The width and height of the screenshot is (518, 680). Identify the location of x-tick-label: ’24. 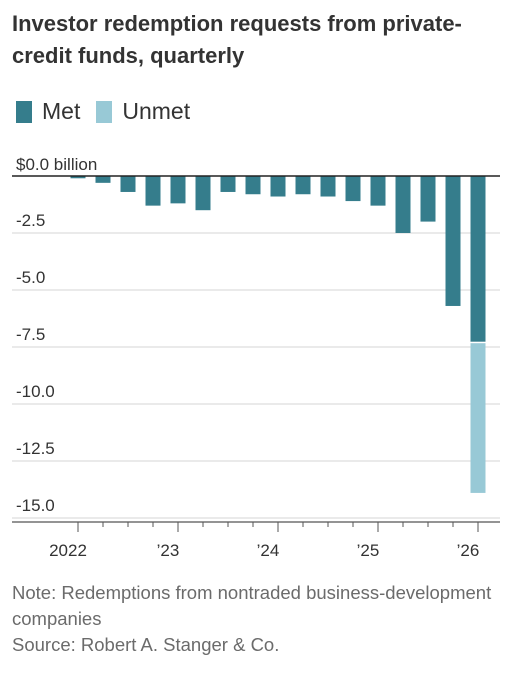
(268, 550).